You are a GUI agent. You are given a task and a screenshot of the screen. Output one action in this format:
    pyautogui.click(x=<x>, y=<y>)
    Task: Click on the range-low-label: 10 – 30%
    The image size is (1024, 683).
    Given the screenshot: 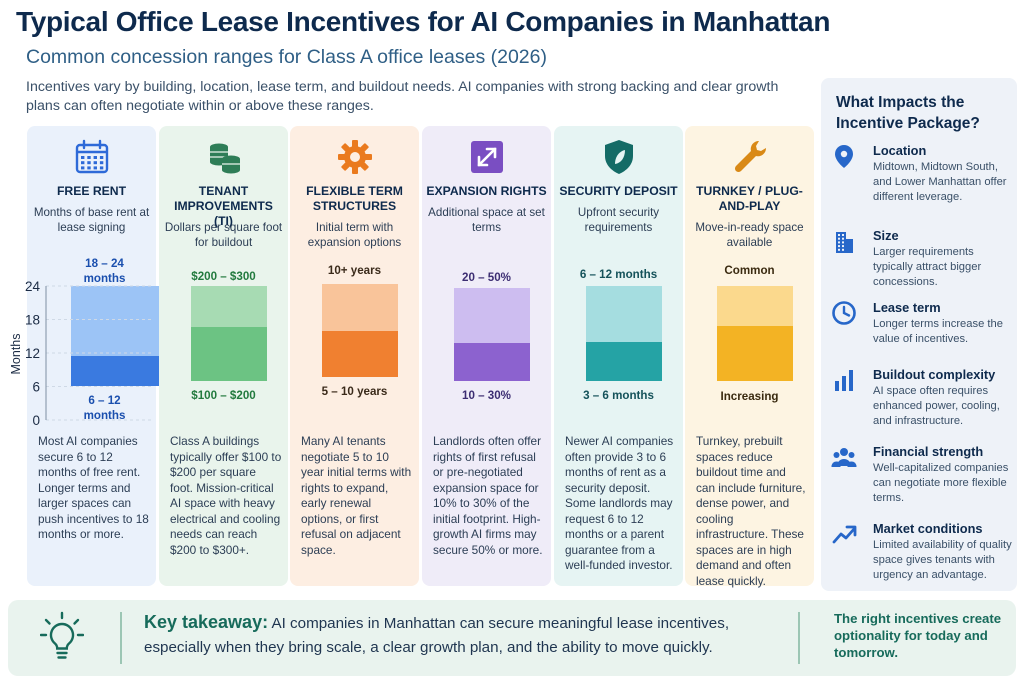 What is the action you would take?
    pyautogui.click(x=486, y=395)
    